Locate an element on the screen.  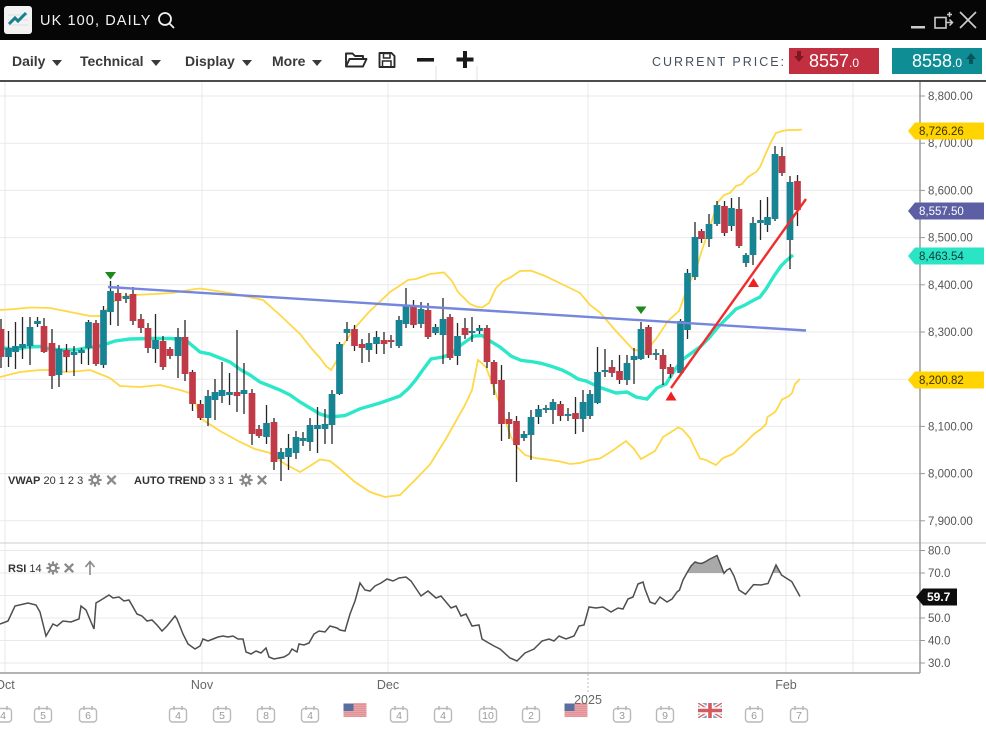
svg-text: VWAP 20 1 2 3 is located at coordinates (45, 481).